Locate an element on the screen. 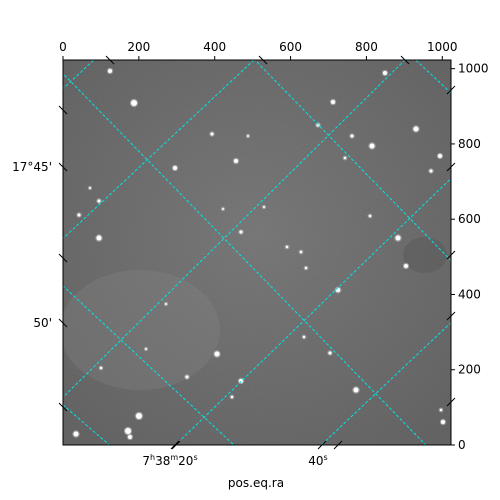 Image resolution: width=500 pixels, height=500 pixels. right-y-tick-label-1: 200 is located at coordinates (469, 370).